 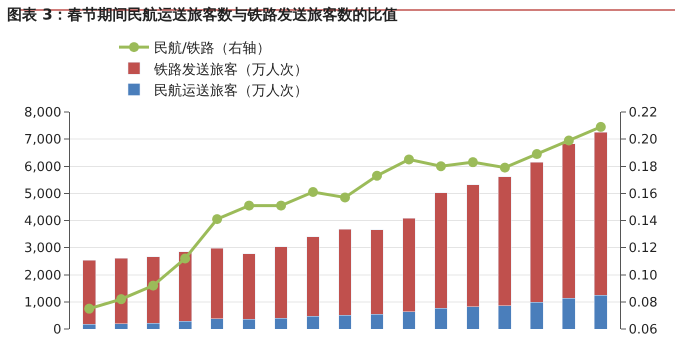 I want to click on legend-label: 铁路发送旅客（万人次）, so click(x=230, y=70).